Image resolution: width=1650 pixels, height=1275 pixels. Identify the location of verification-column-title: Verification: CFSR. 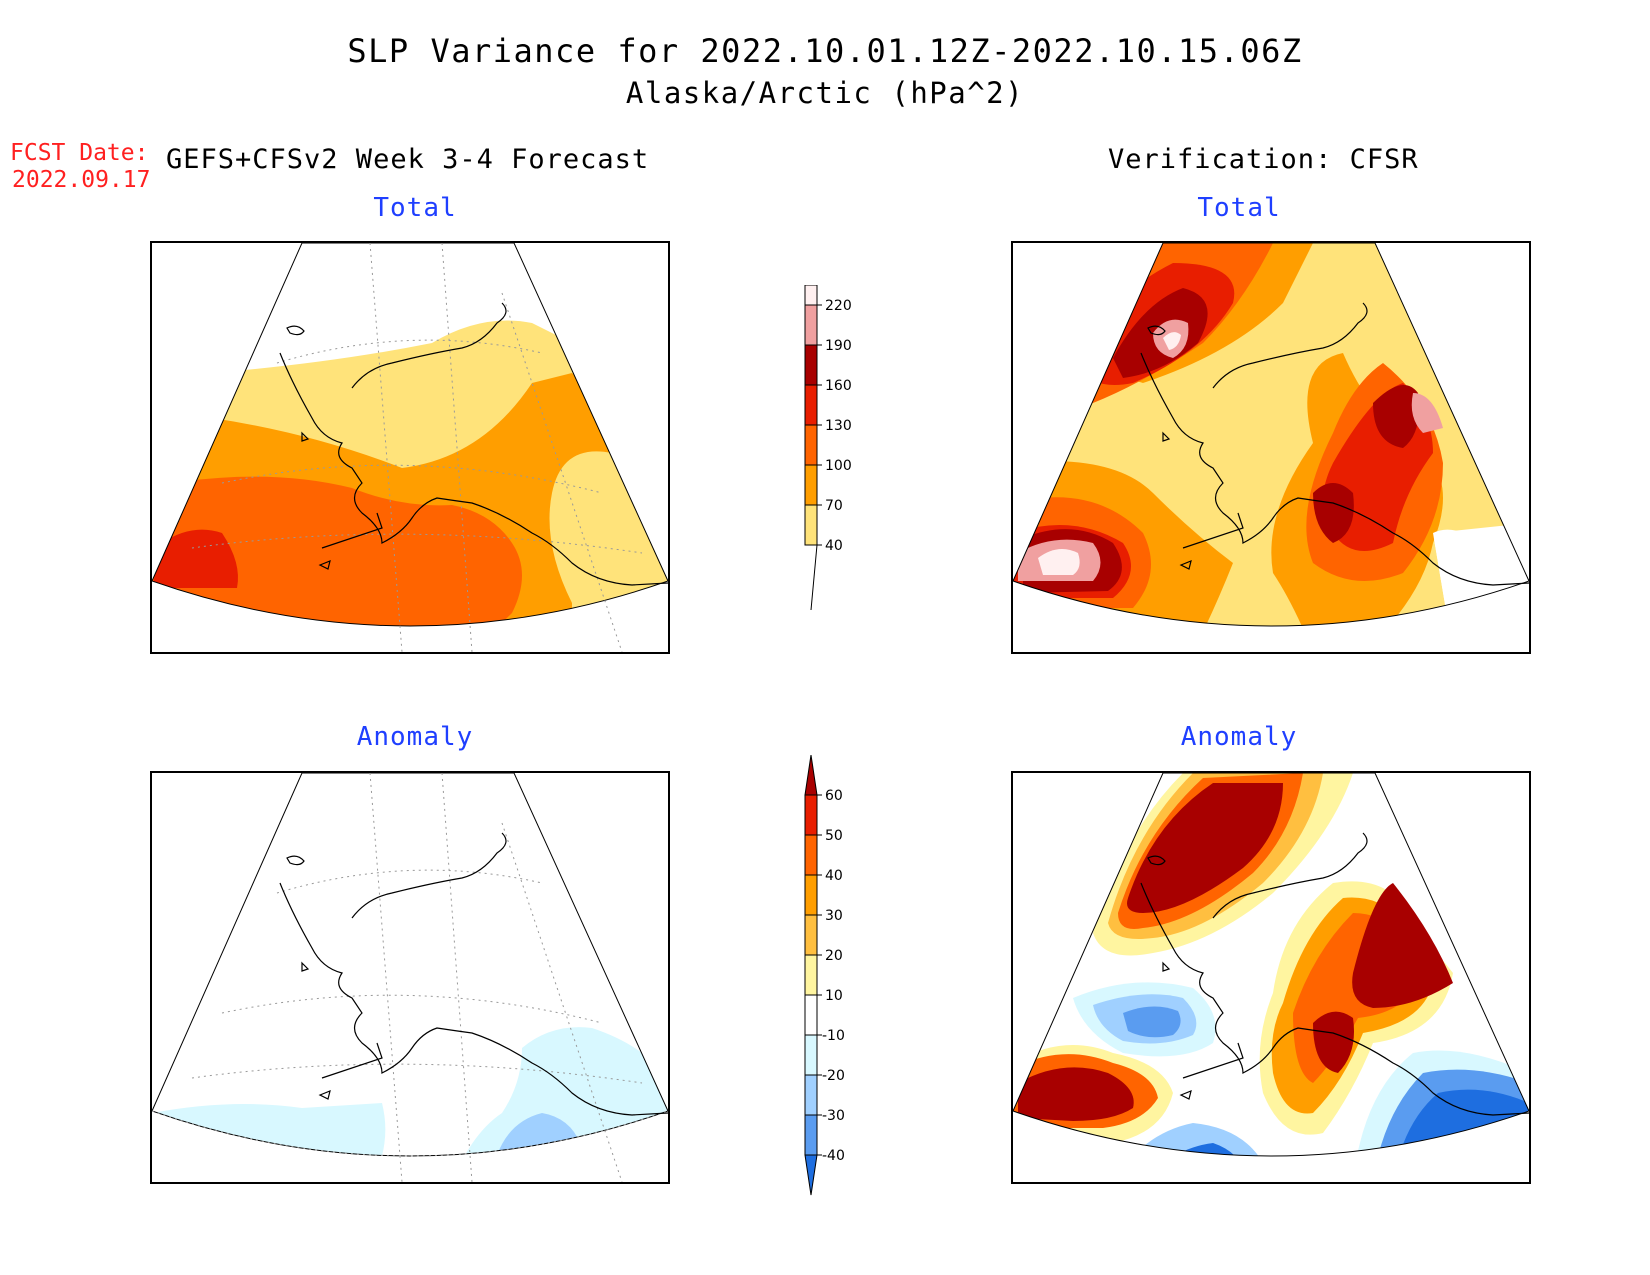
(1263, 159).